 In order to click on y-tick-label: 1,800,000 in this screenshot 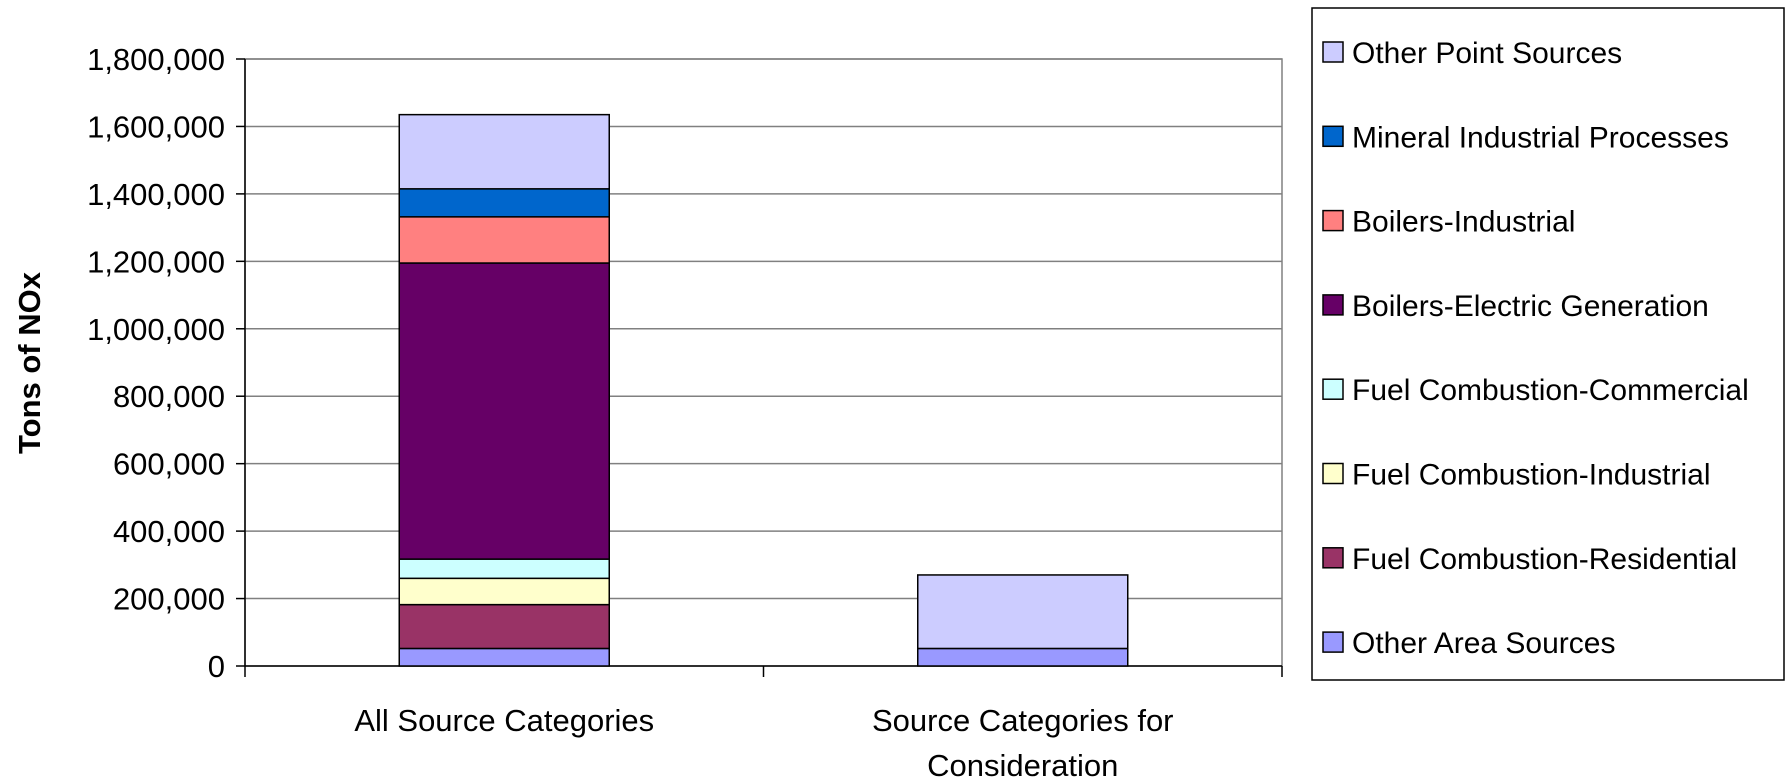, I will do `click(156, 59)`.